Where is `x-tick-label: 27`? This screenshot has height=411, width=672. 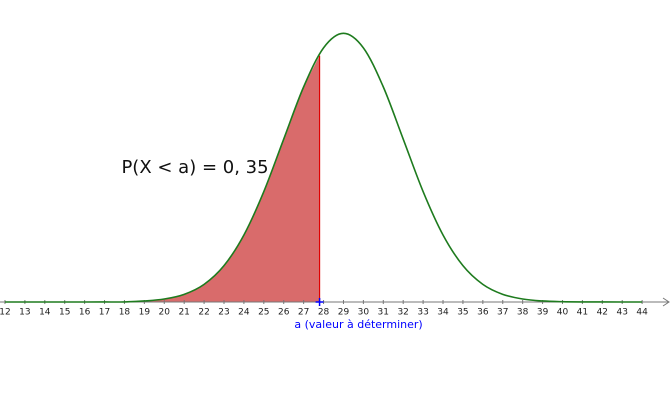
x-tick-label: 27 is located at coordinates (303, 313).